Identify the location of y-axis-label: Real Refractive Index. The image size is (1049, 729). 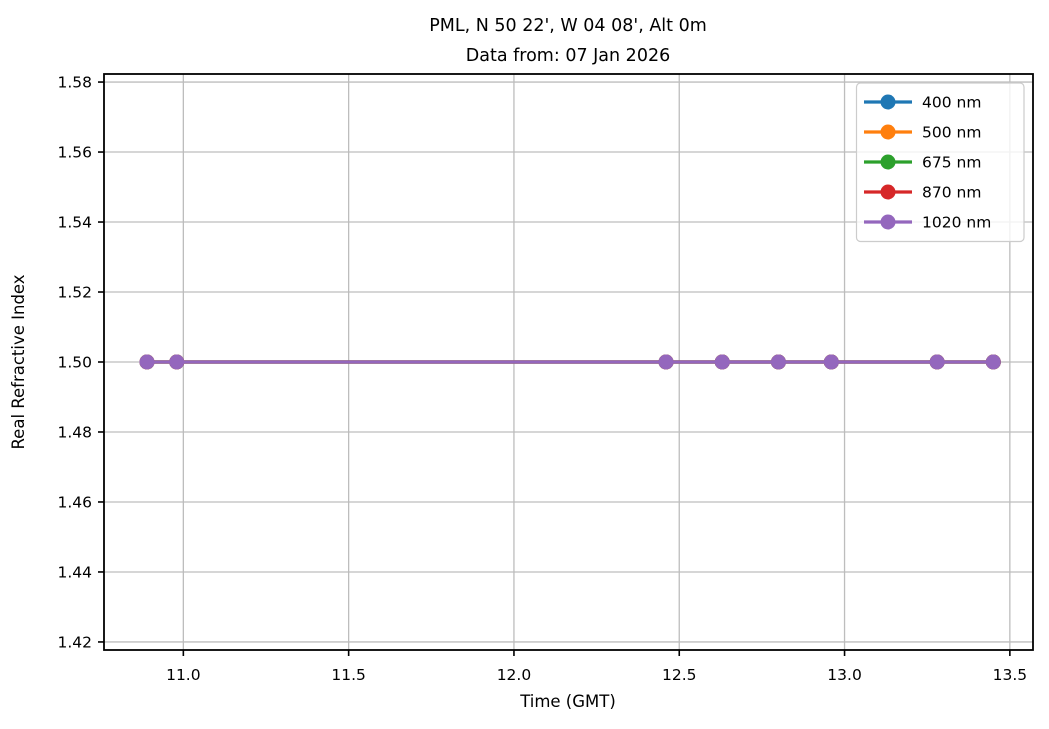
(18, 361).